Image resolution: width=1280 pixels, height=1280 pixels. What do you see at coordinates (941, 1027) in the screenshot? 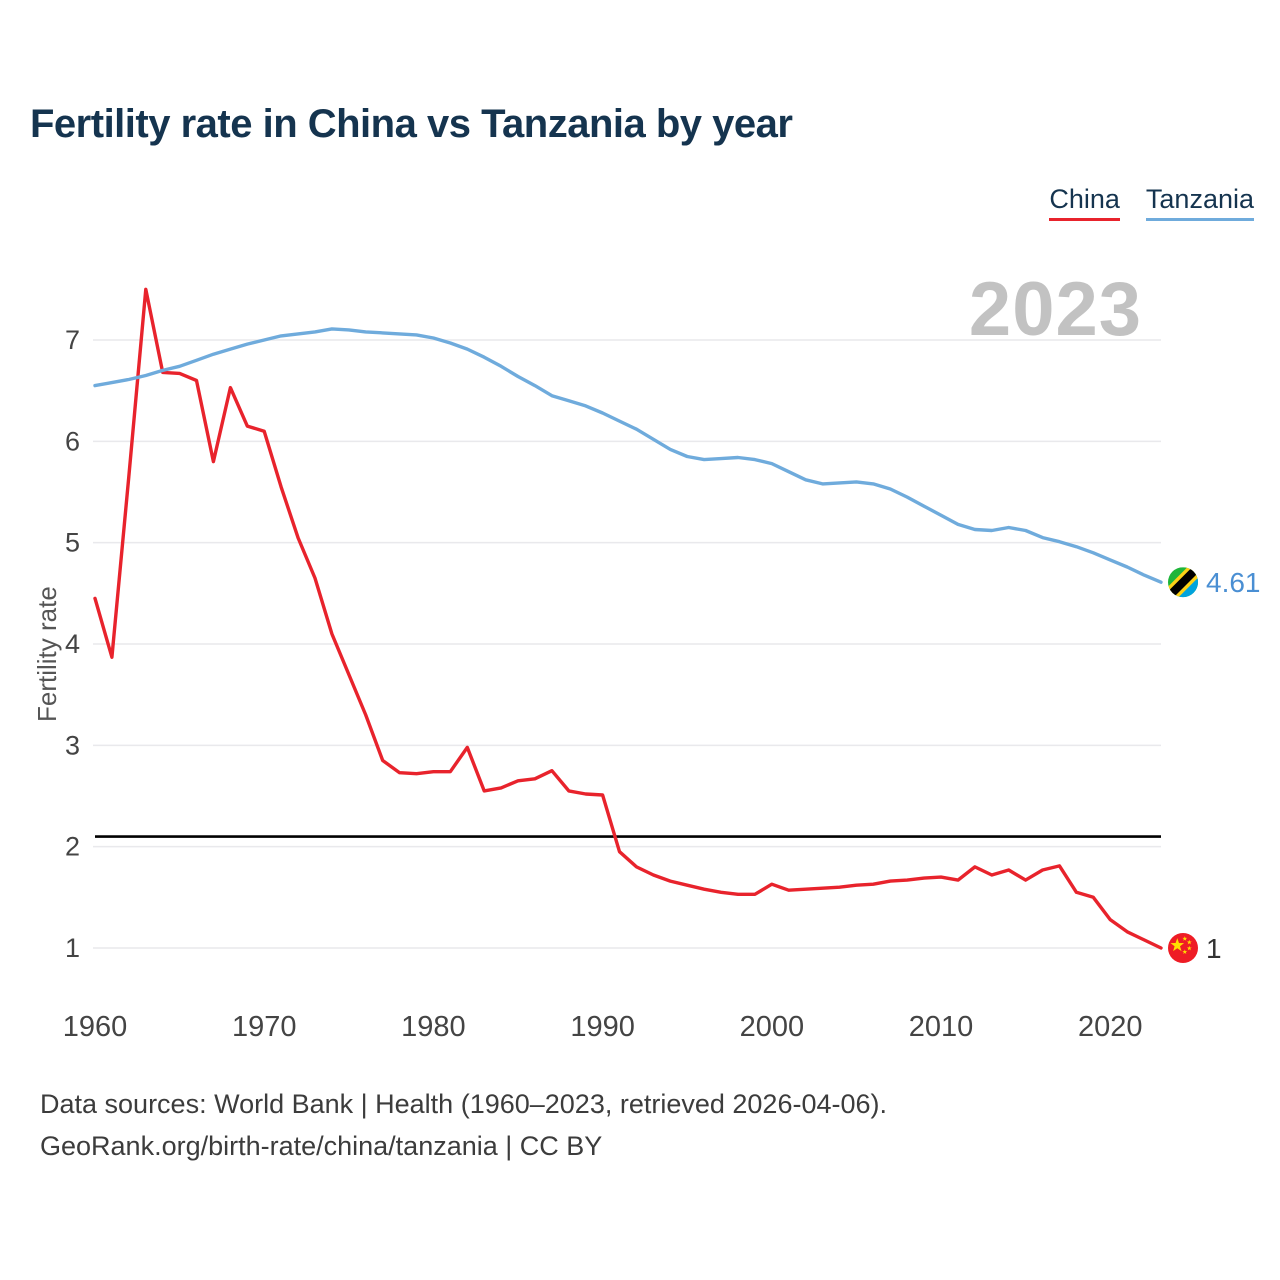
I see `x-tick-label: 2010` at bounding box center [941, 1027].